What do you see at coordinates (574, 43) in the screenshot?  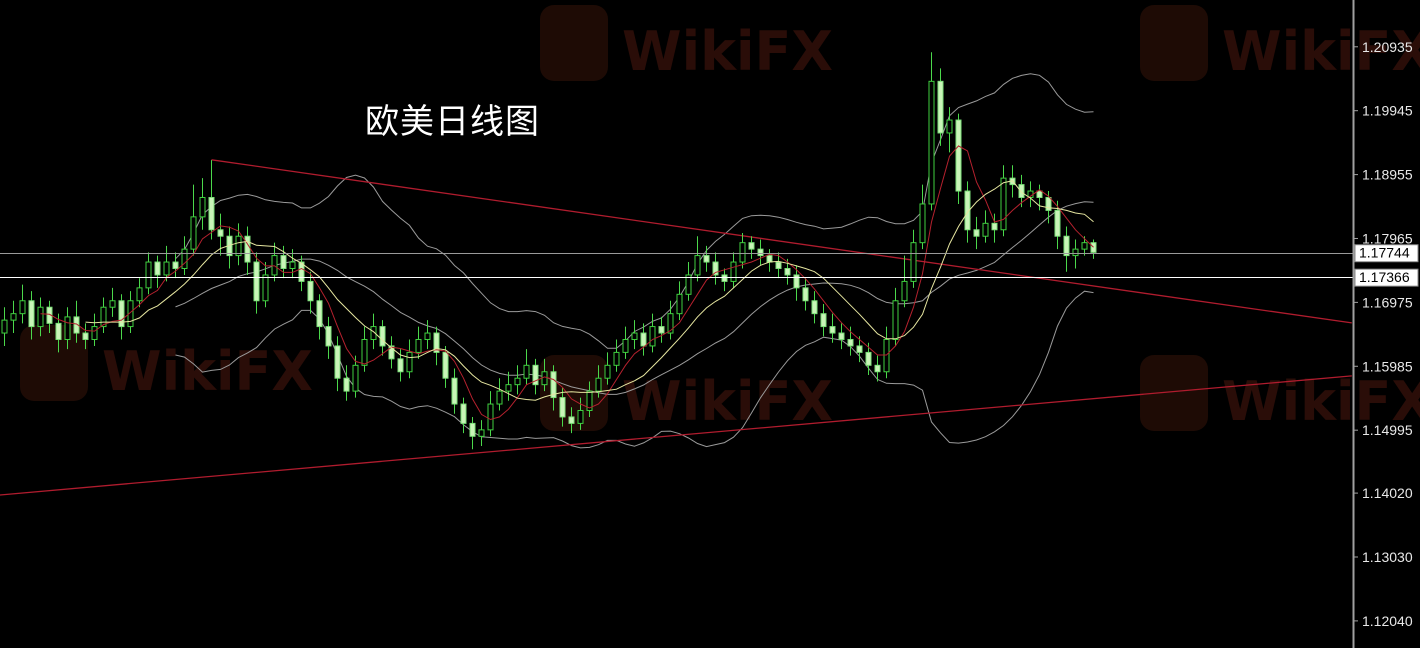 I see `watermark-logo-icon` at bounding box center [574, 43].